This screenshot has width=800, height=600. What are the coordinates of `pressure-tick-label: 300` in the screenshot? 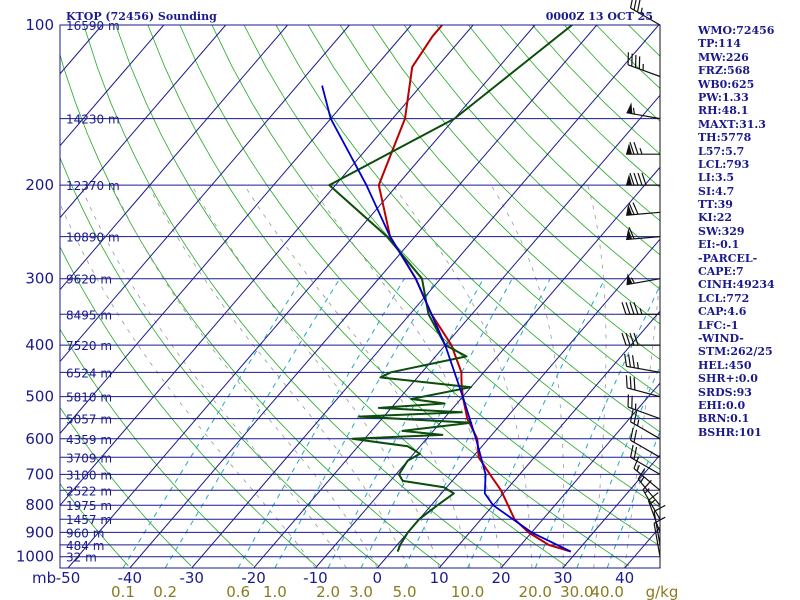 It's located at (39, 279).